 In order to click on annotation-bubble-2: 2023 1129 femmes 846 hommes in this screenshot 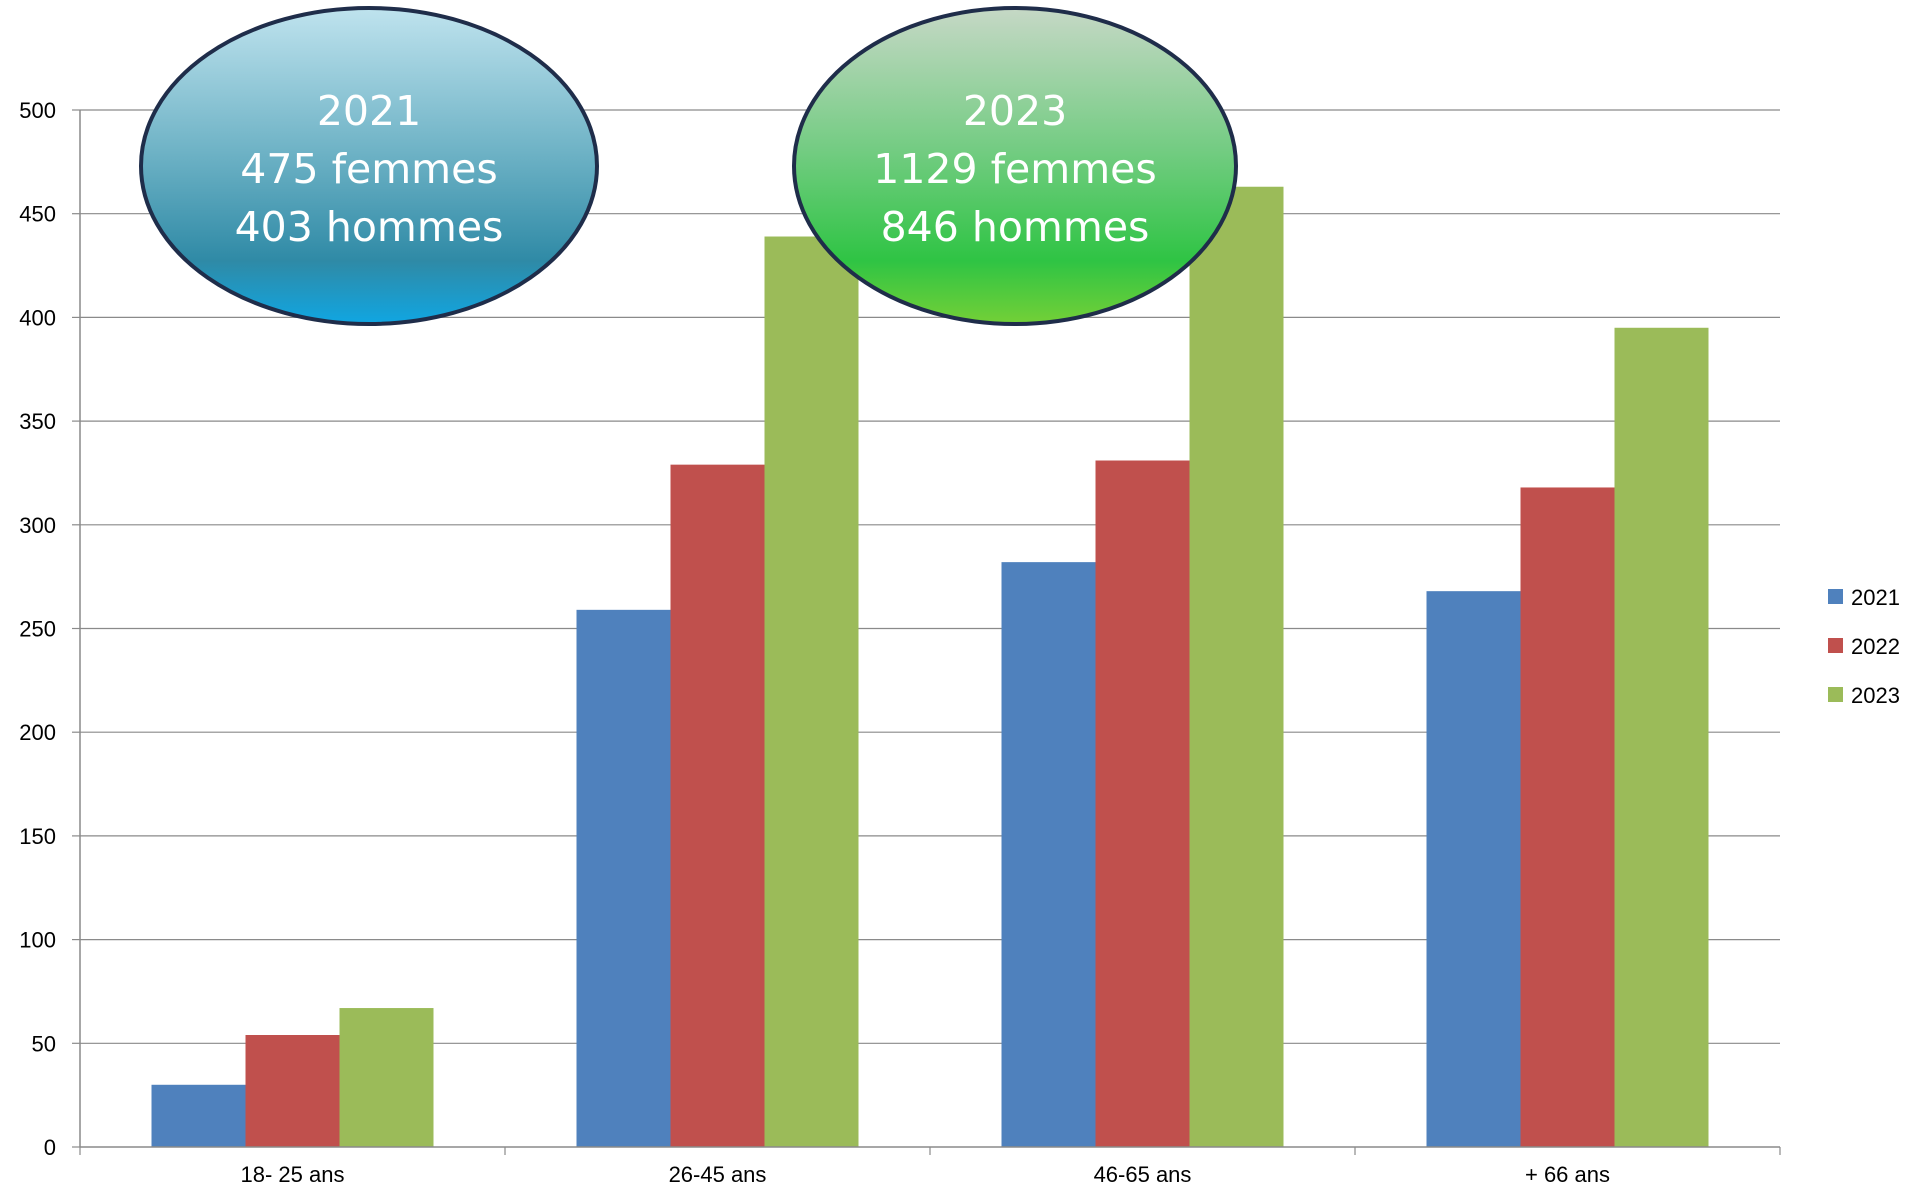, I will do `click(1015, 166)`.